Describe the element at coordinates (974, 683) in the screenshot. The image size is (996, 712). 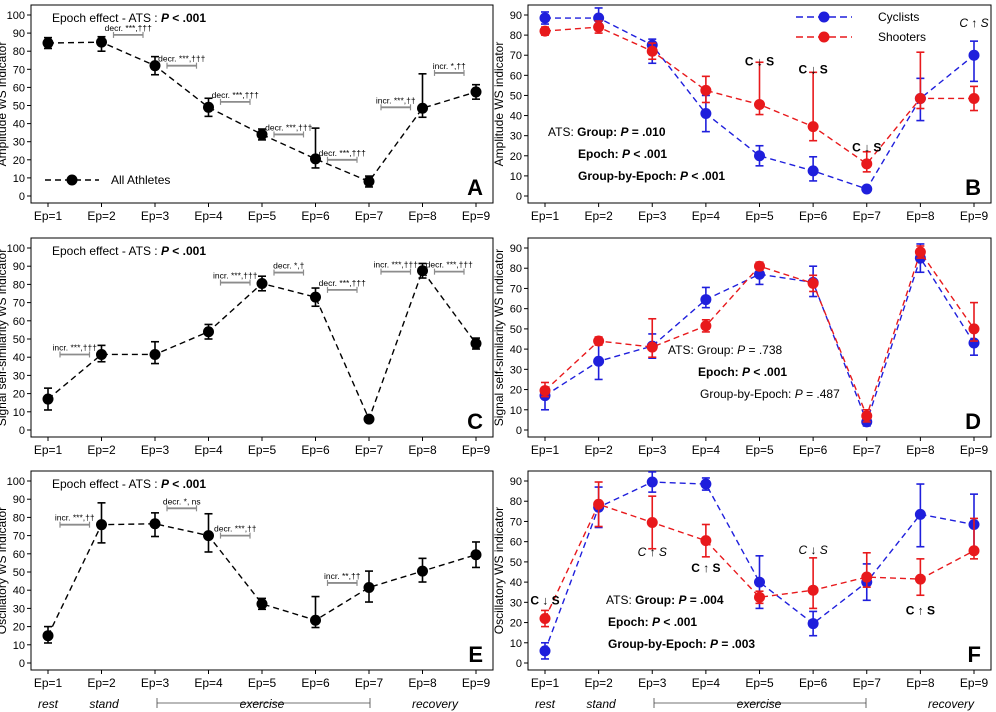
I see `panel-f-xtick-label: Ep=9` at that location.